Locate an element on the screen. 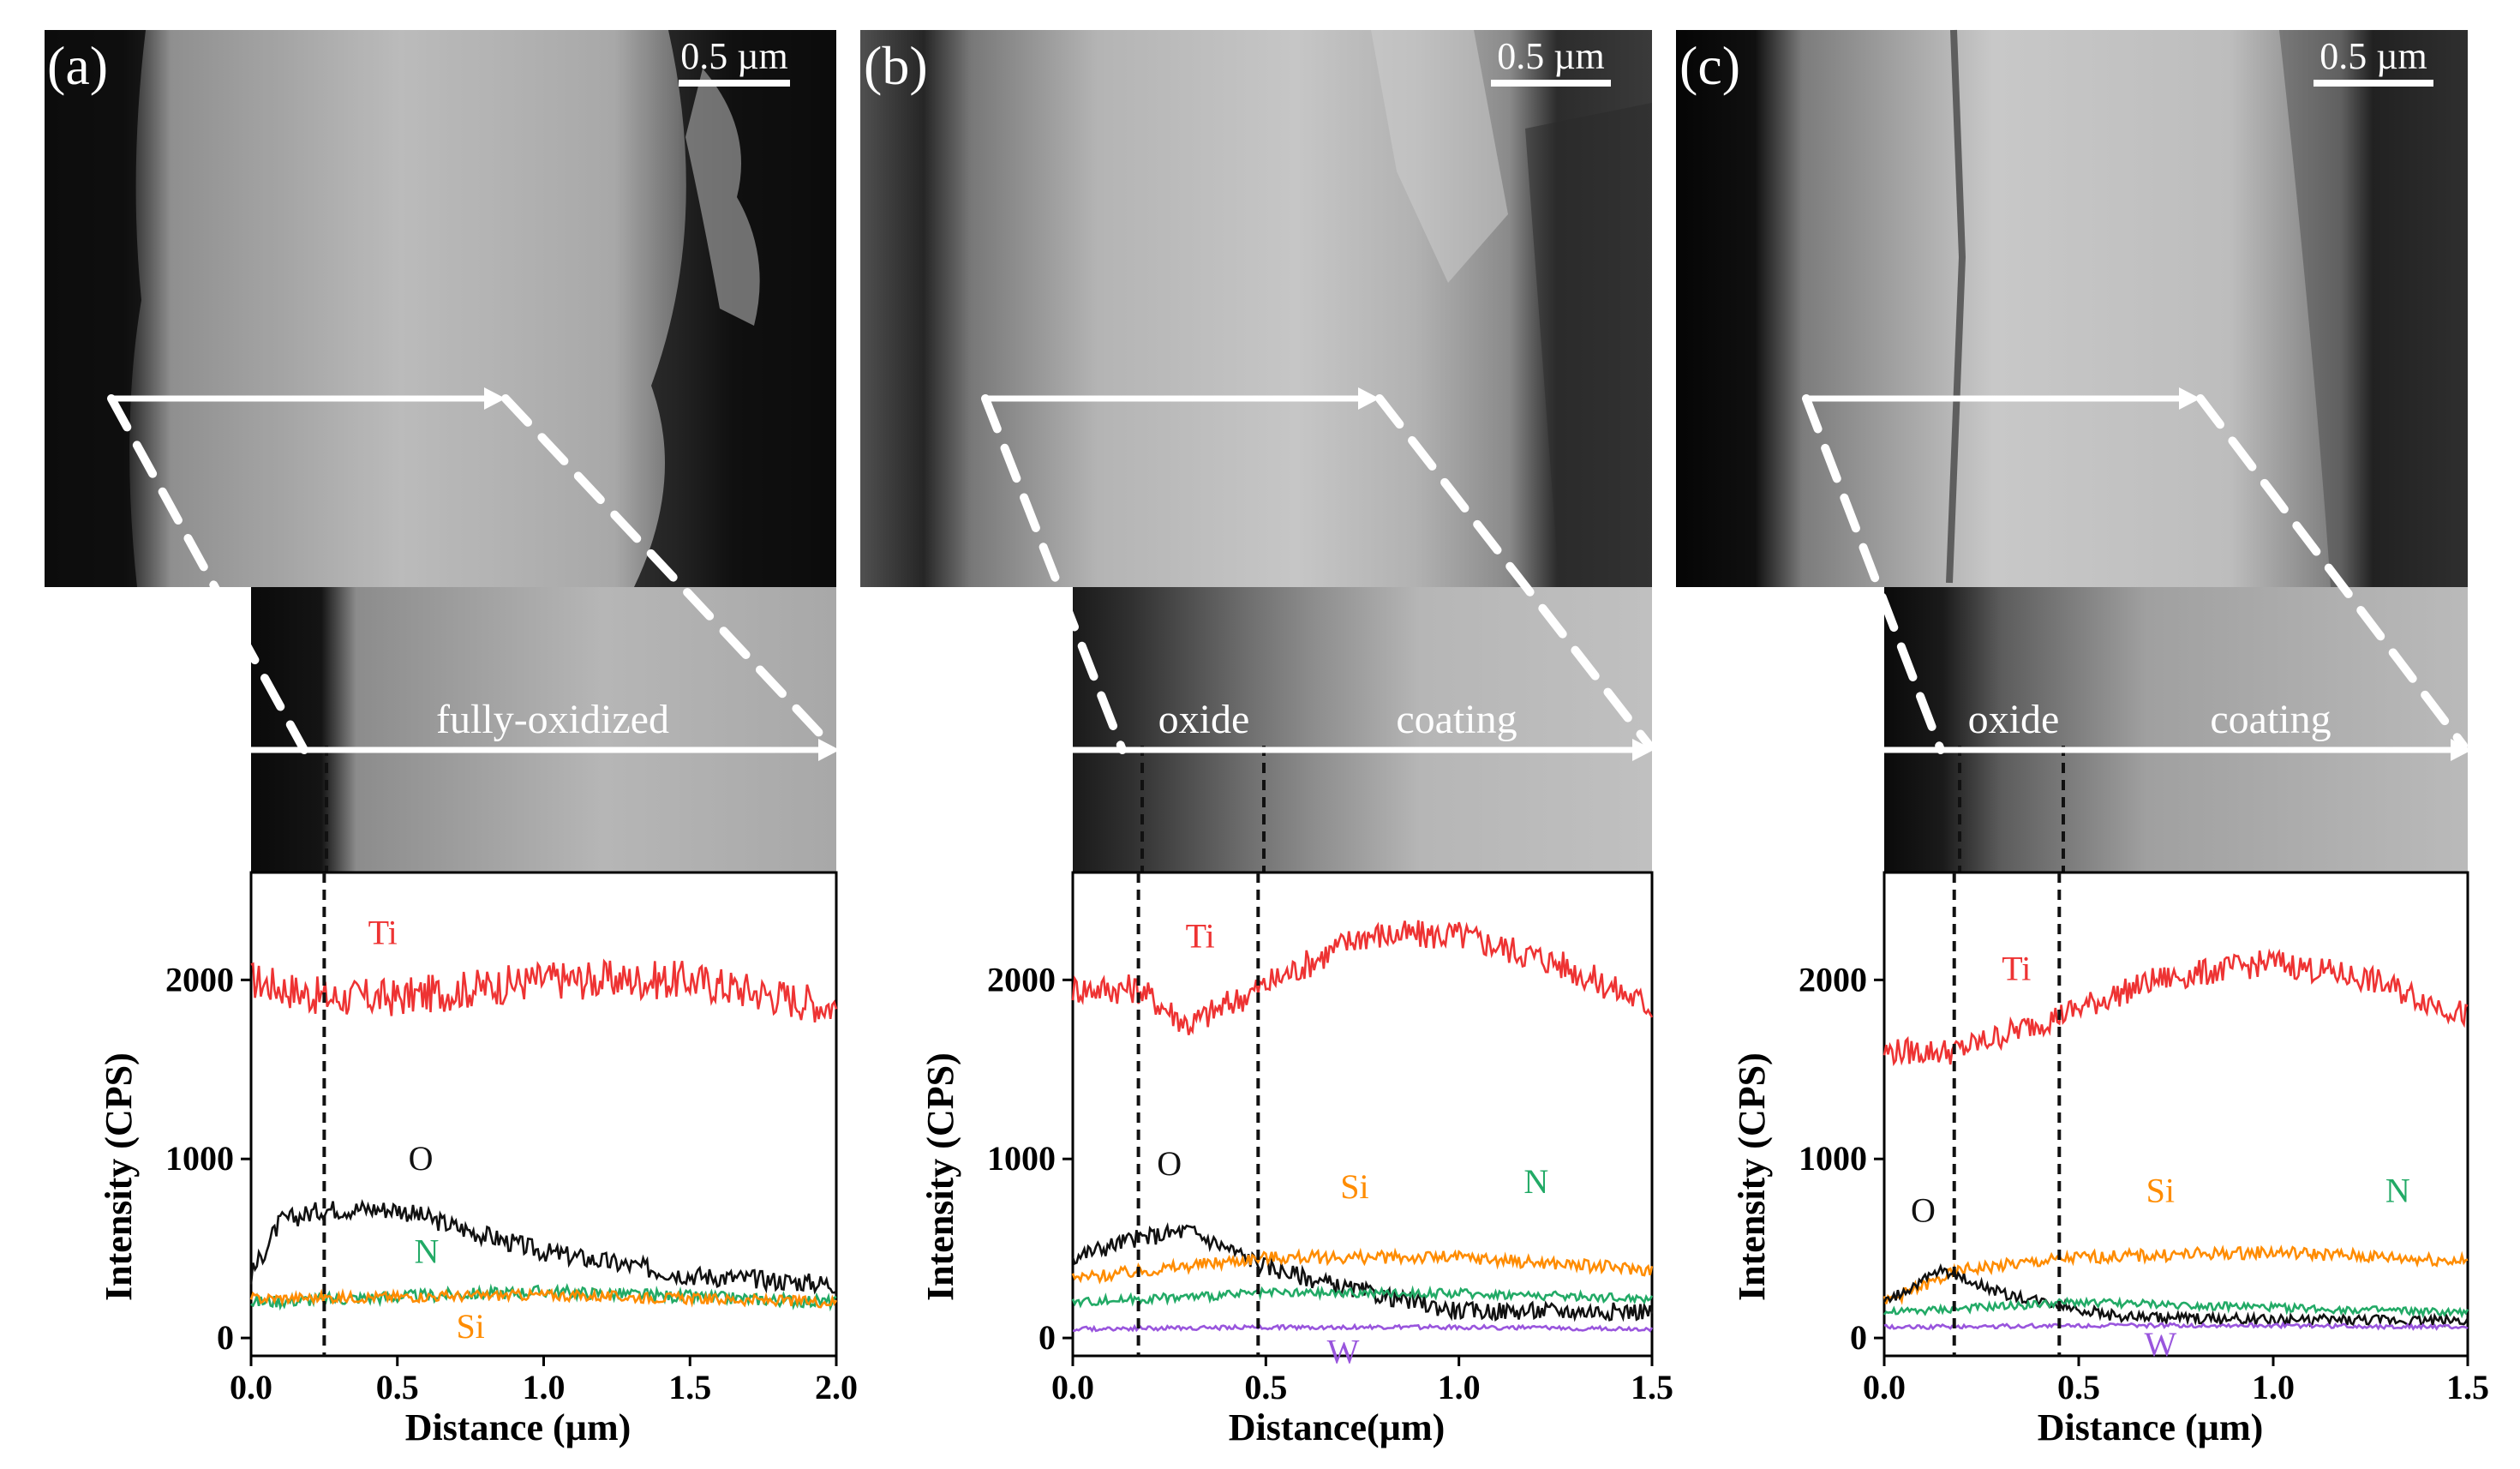 The image size is (2520, 1469). scale-bar-a: 0.5 µm is located at coordinates (735, 61).